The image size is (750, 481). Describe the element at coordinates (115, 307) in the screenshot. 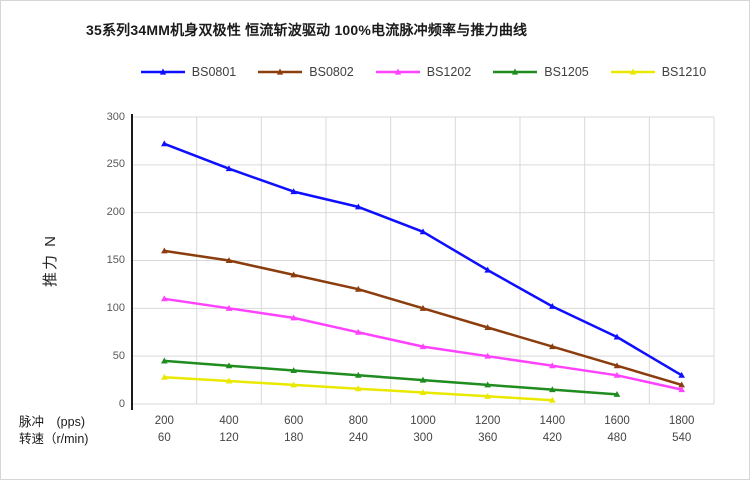

I see `y-tick-label: 100` at that location.